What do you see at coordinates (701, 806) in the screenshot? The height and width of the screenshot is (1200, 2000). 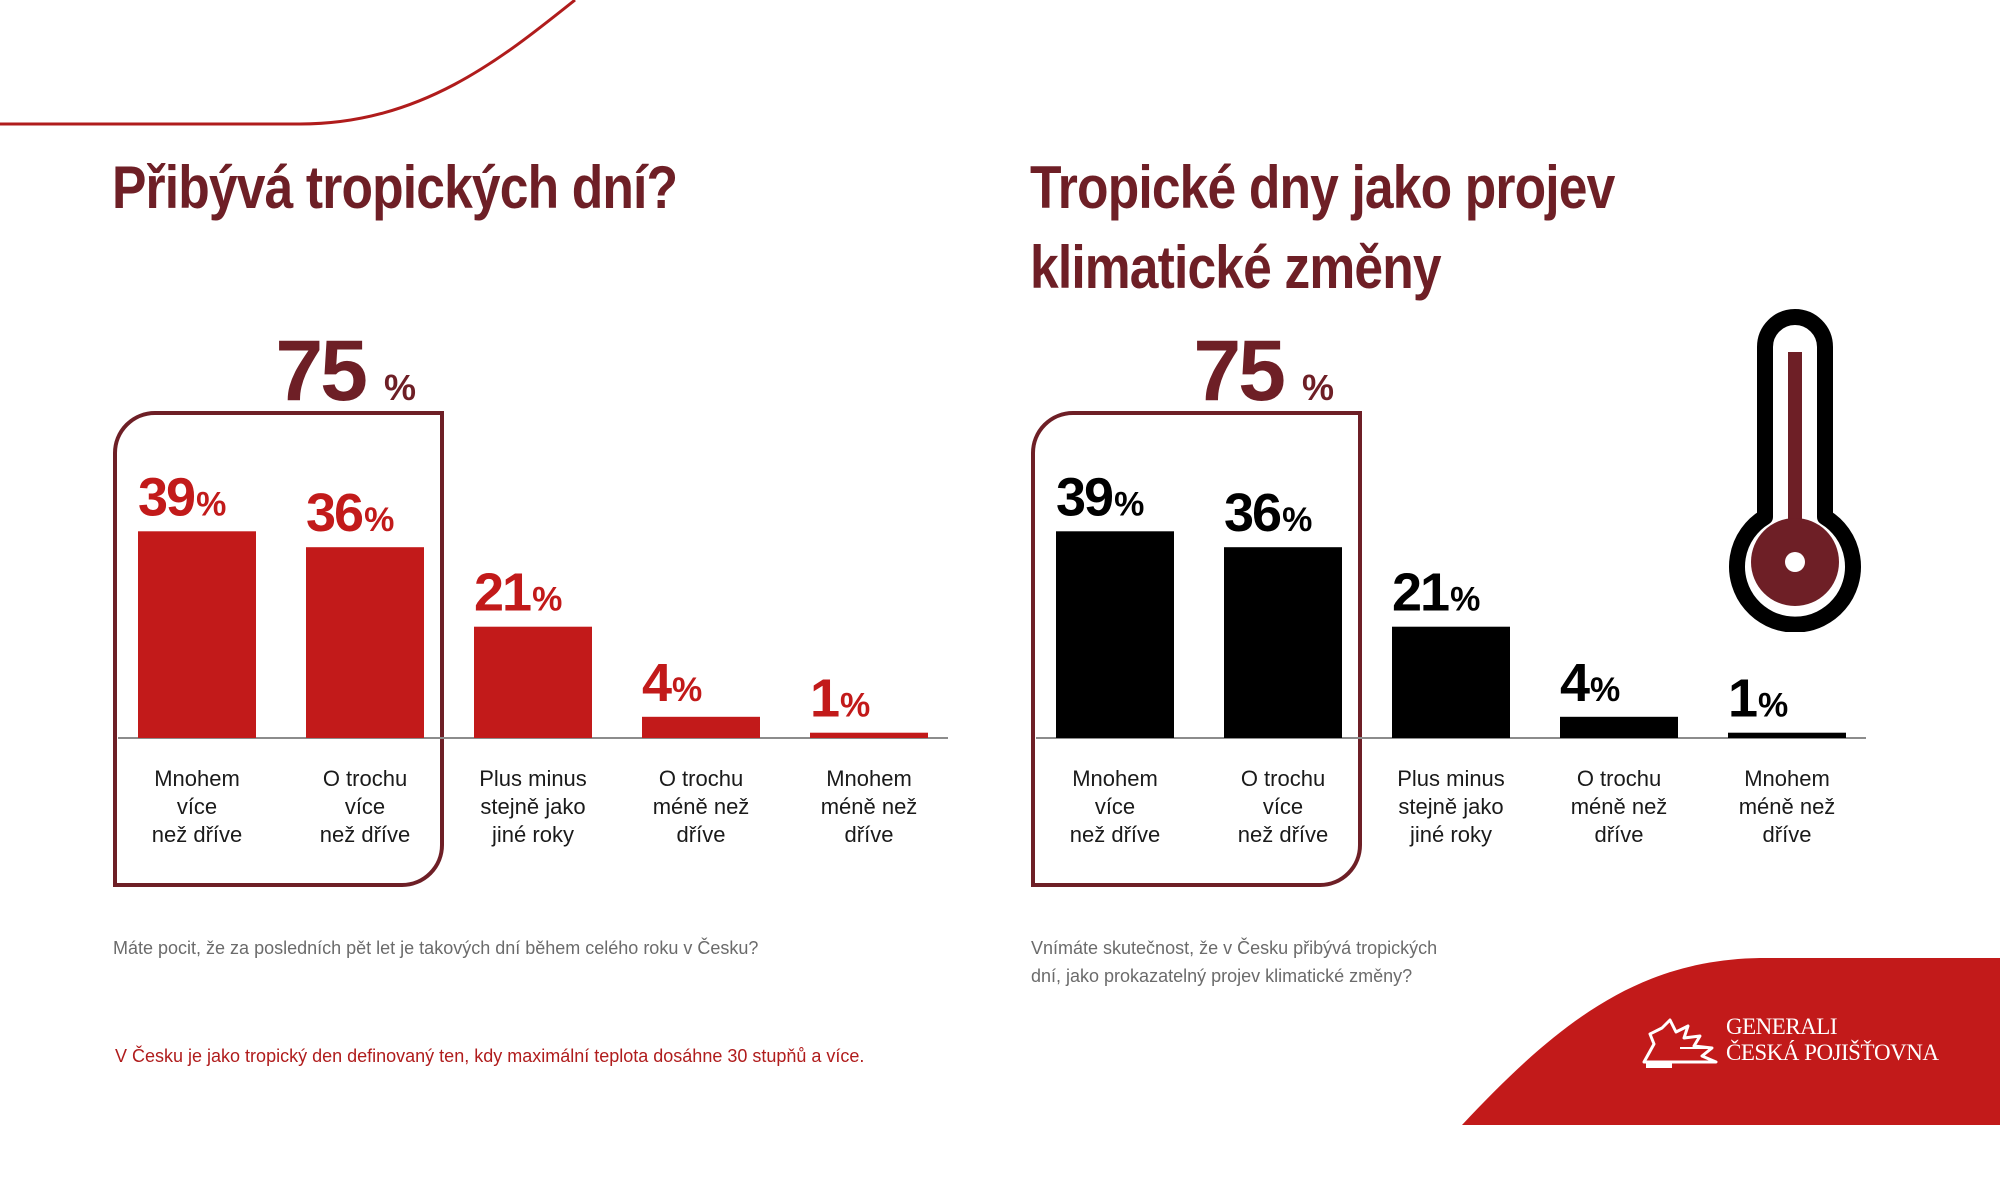 I see `chart1-category-label-3-line-1: méně než` at bounding box center [701, 806].